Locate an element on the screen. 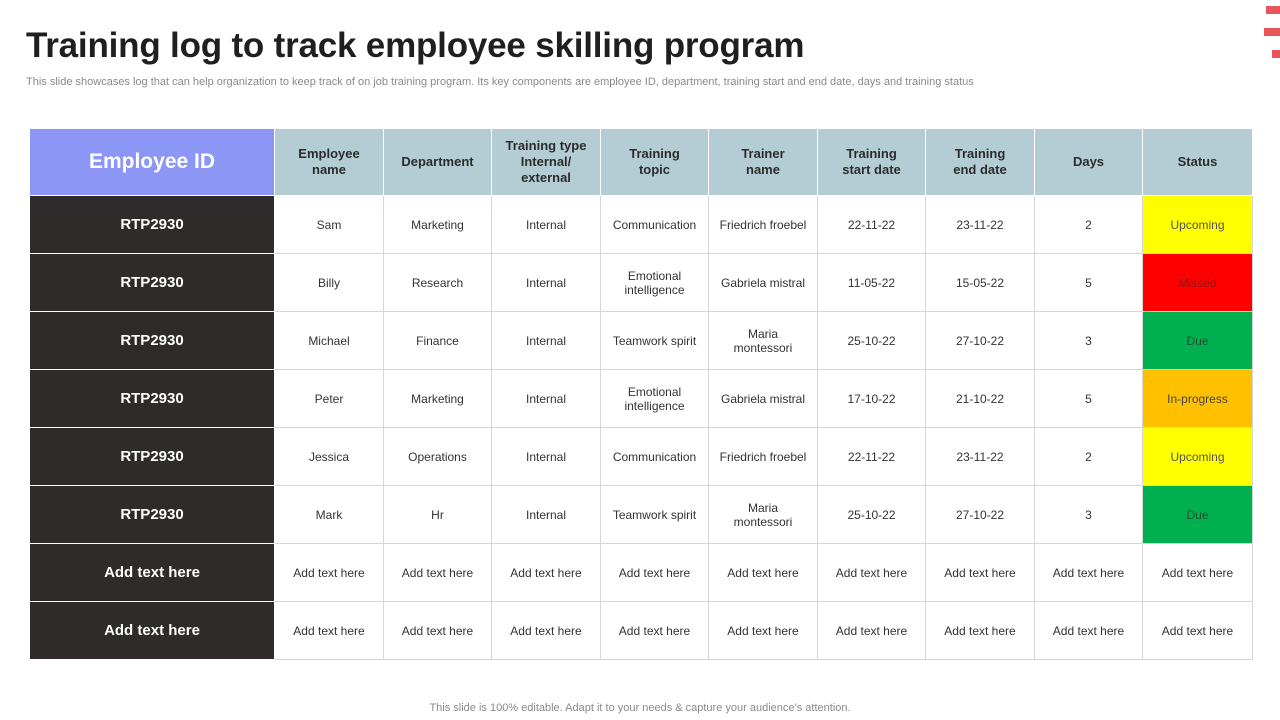  start-date-cell: 11-05-22 is located at coordinates (871, 282).